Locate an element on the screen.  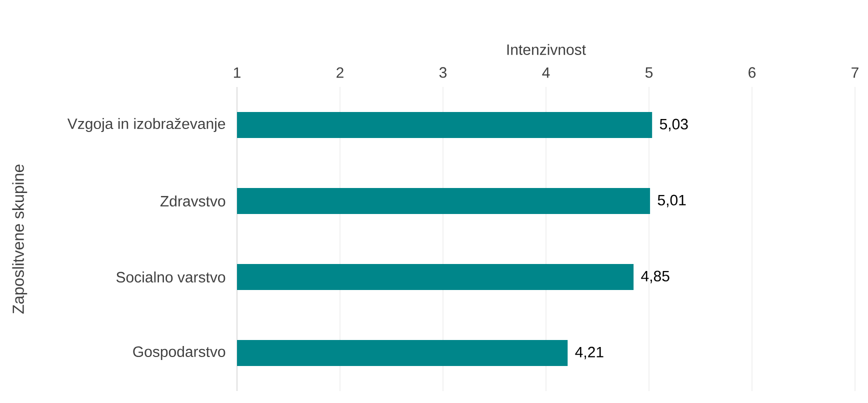
data-label: 4,85 is located at coordinates (655, 277).